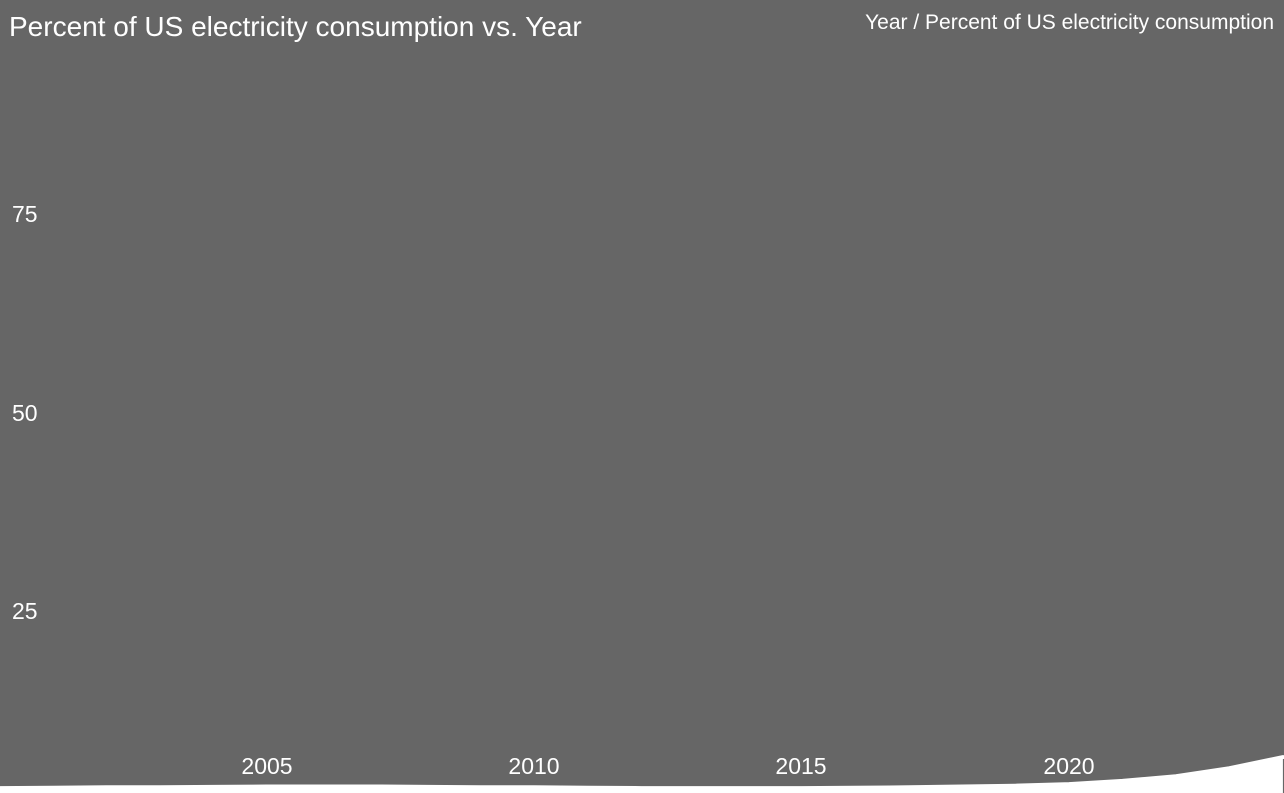  What do you see at coordinates (534, 766) in the screenshot?
I see `x-axis-tick-label: 2010` at bounding box center [534, 766].